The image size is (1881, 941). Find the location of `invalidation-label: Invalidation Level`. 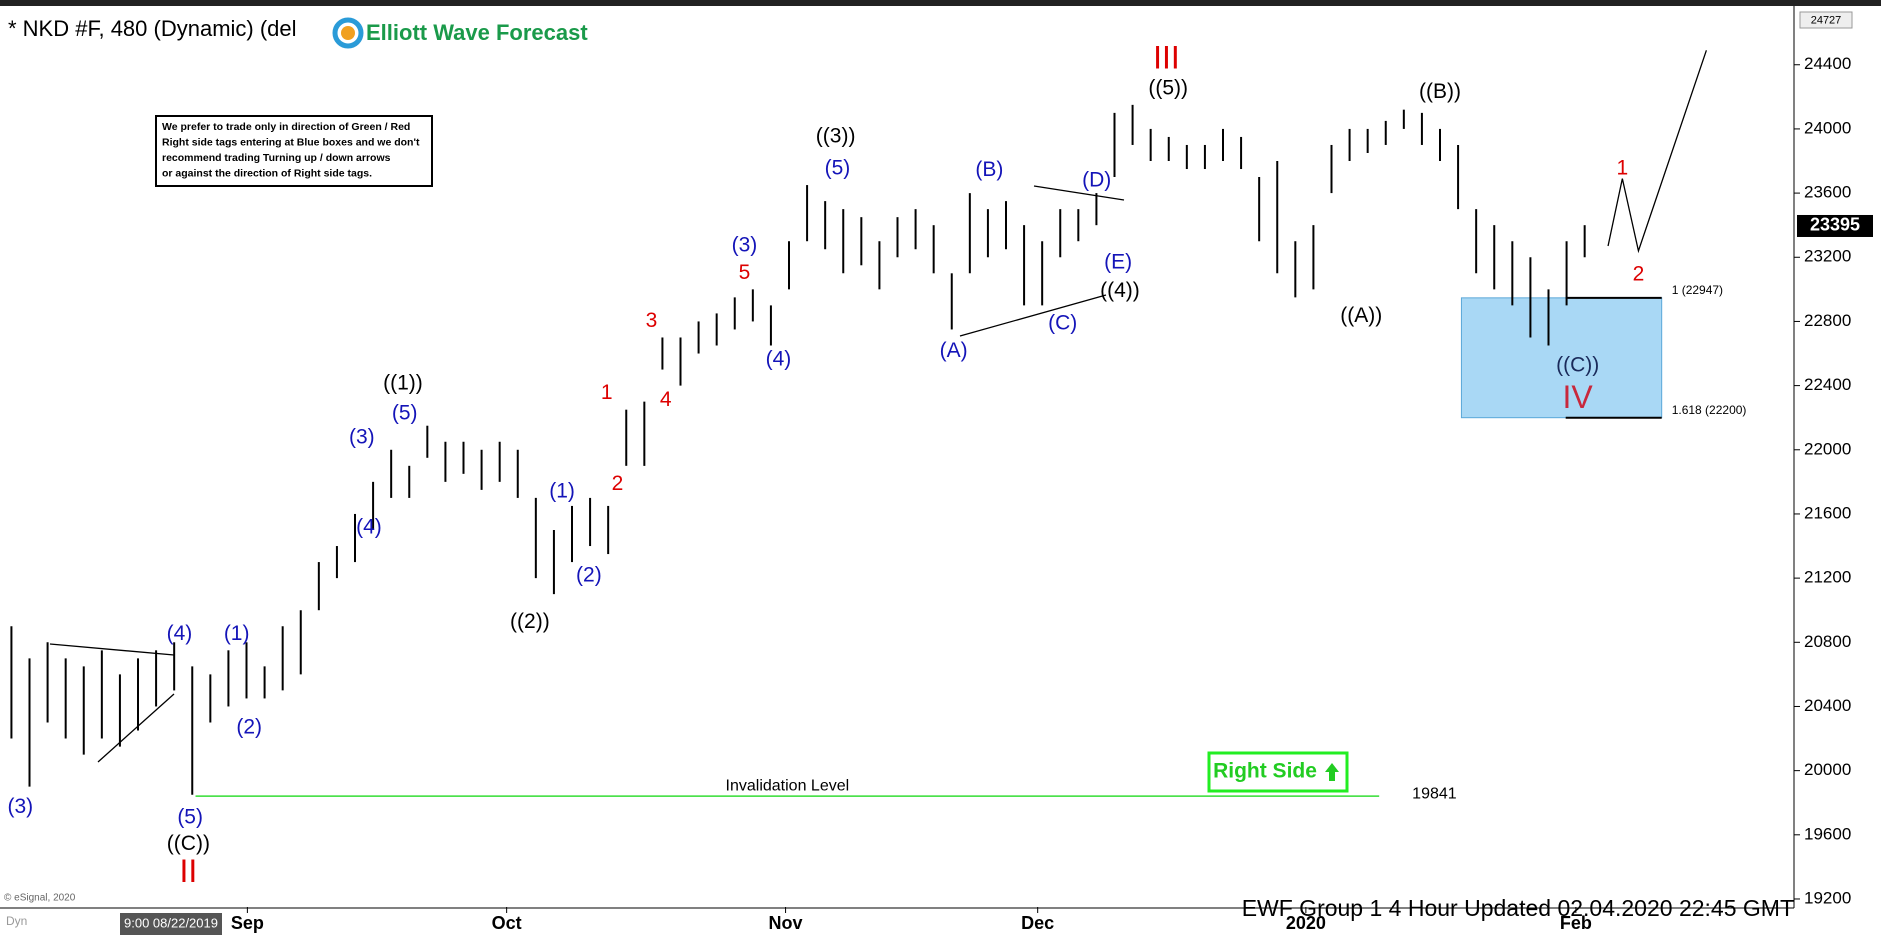

invalidation-label: Invalidation Level is located at coordinates (788, 785).